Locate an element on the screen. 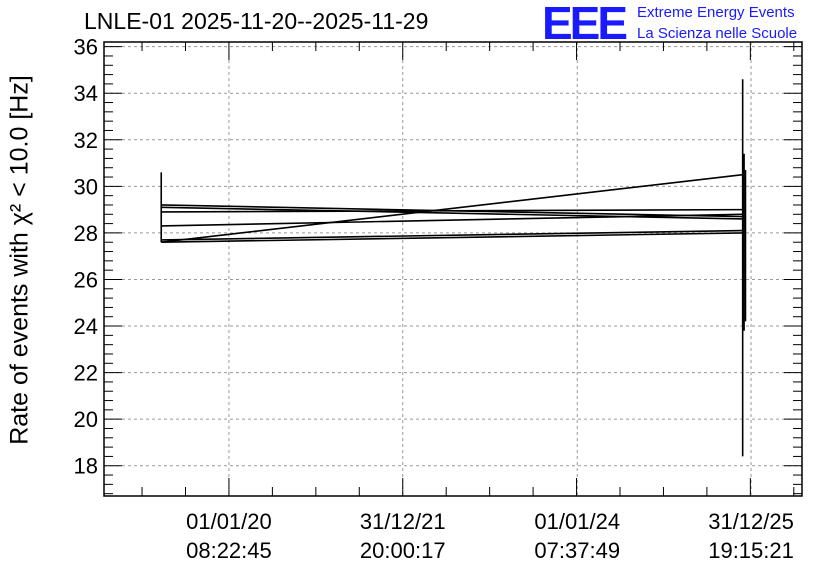 The image size is (836, 572). y-tick-label: 20 is located at coordinates (86, 419).